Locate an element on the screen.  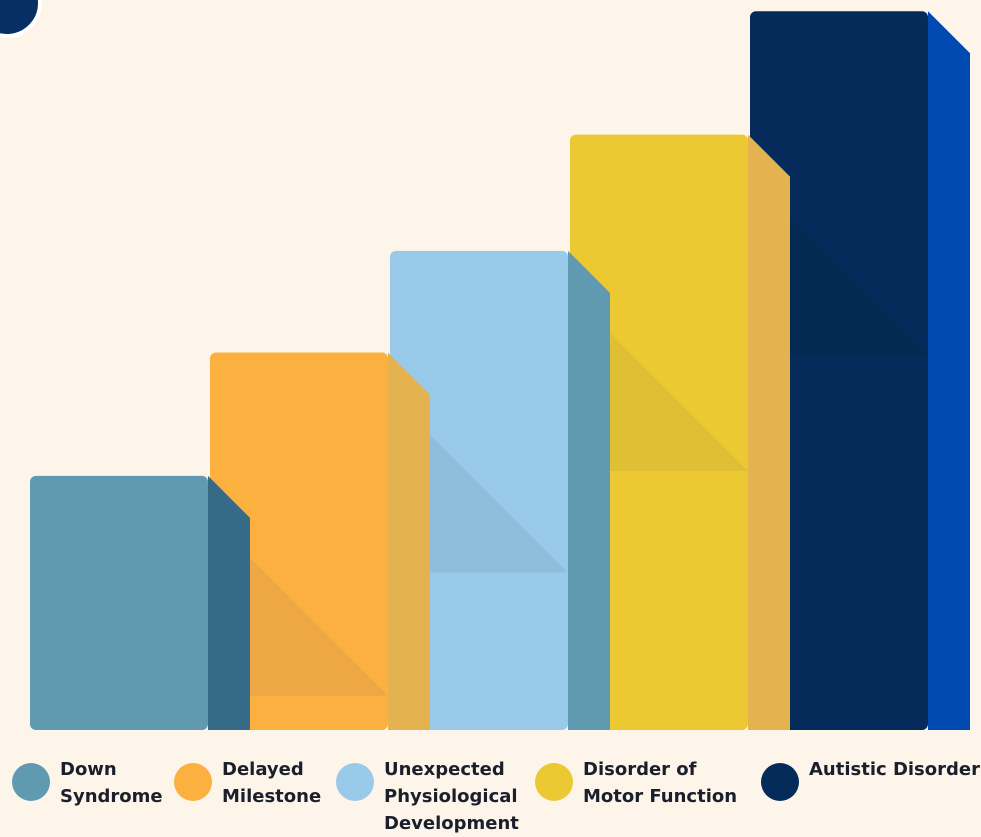
legend-item-delayed-milestone: Delayed Milestone is located at coordinates (247, 783).